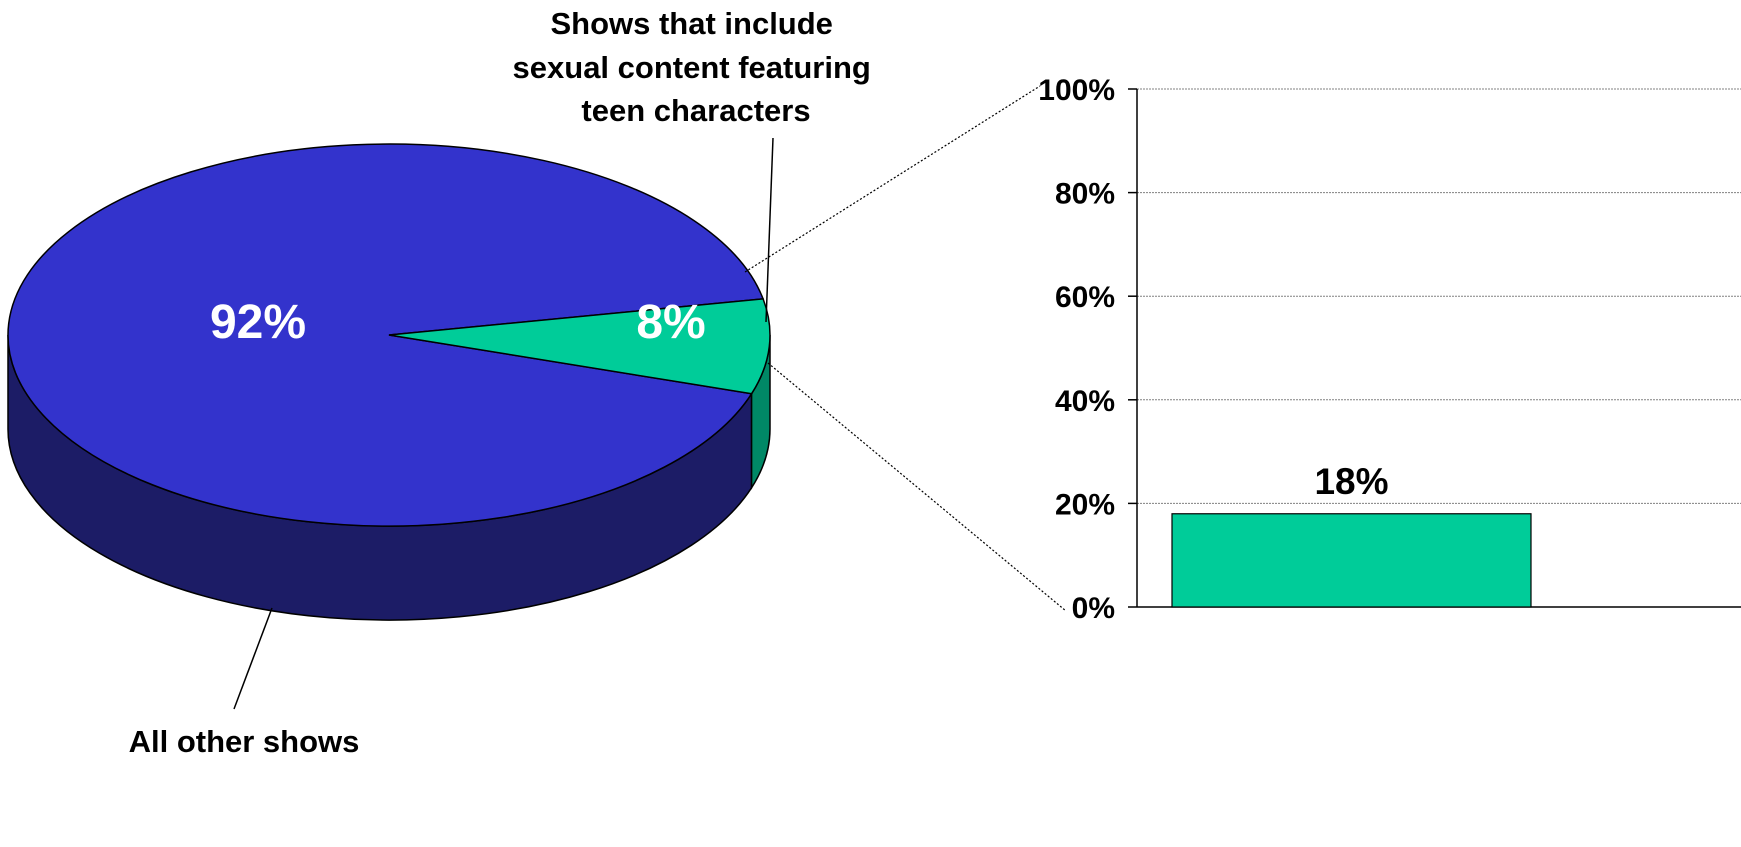 The height and width of the screenshot is (847, 1741). Describe the element at coordinates (691, 23) in the screenshot. I see `pie-category-label-teen-line-1: Shows that include` at that location.